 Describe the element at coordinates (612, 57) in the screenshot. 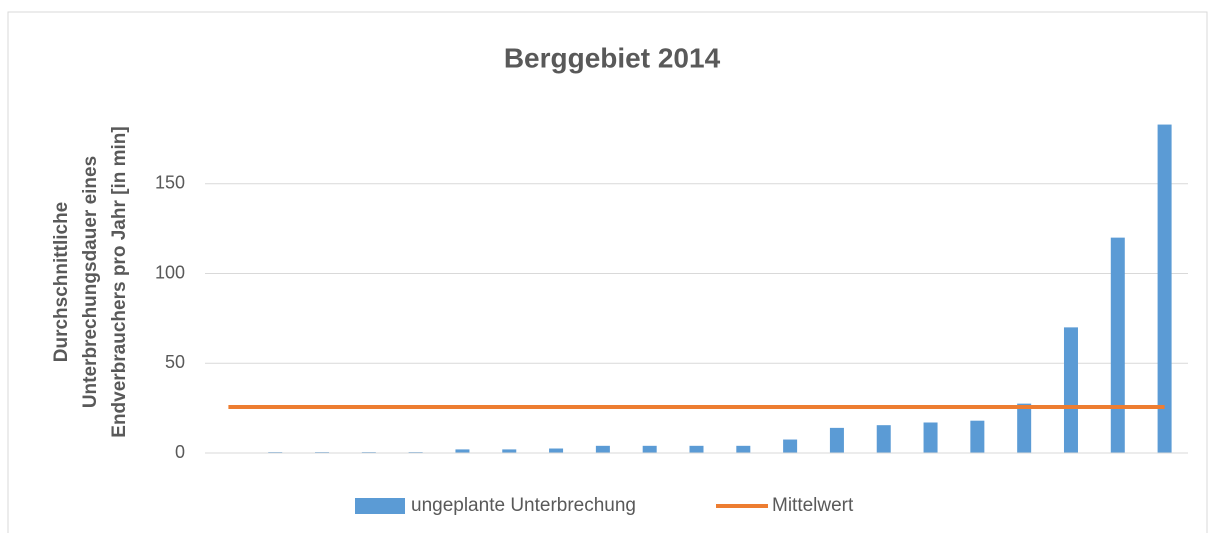

I see `chart-title: Berggebiet 2014` at that location.